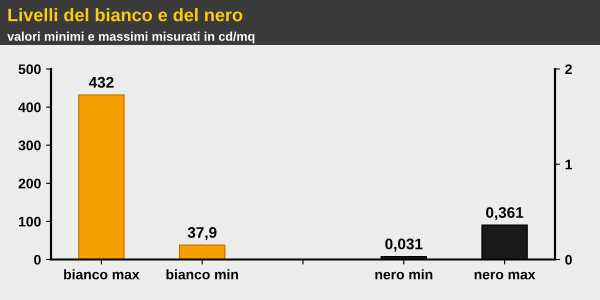 This screenshot has height=300, width=600. I want to click on y2-tick-label: 1, so click(569, 165).